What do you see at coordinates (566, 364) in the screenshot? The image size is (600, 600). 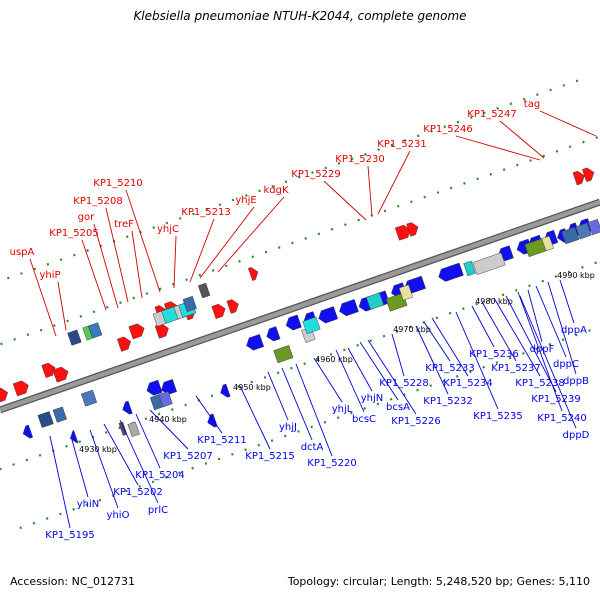 I see `lower-gene-label: dppC` at bounding box center [566, 364].